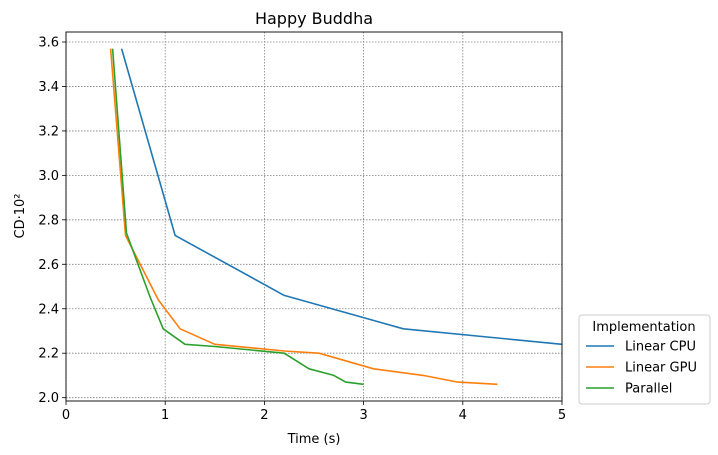 The height and width of the screenshot is (455, 718). What do you see at coordinates (48, 131) in the screenshot?
I see `y-tick-label: 3.2` at bounding box center [48, 131].